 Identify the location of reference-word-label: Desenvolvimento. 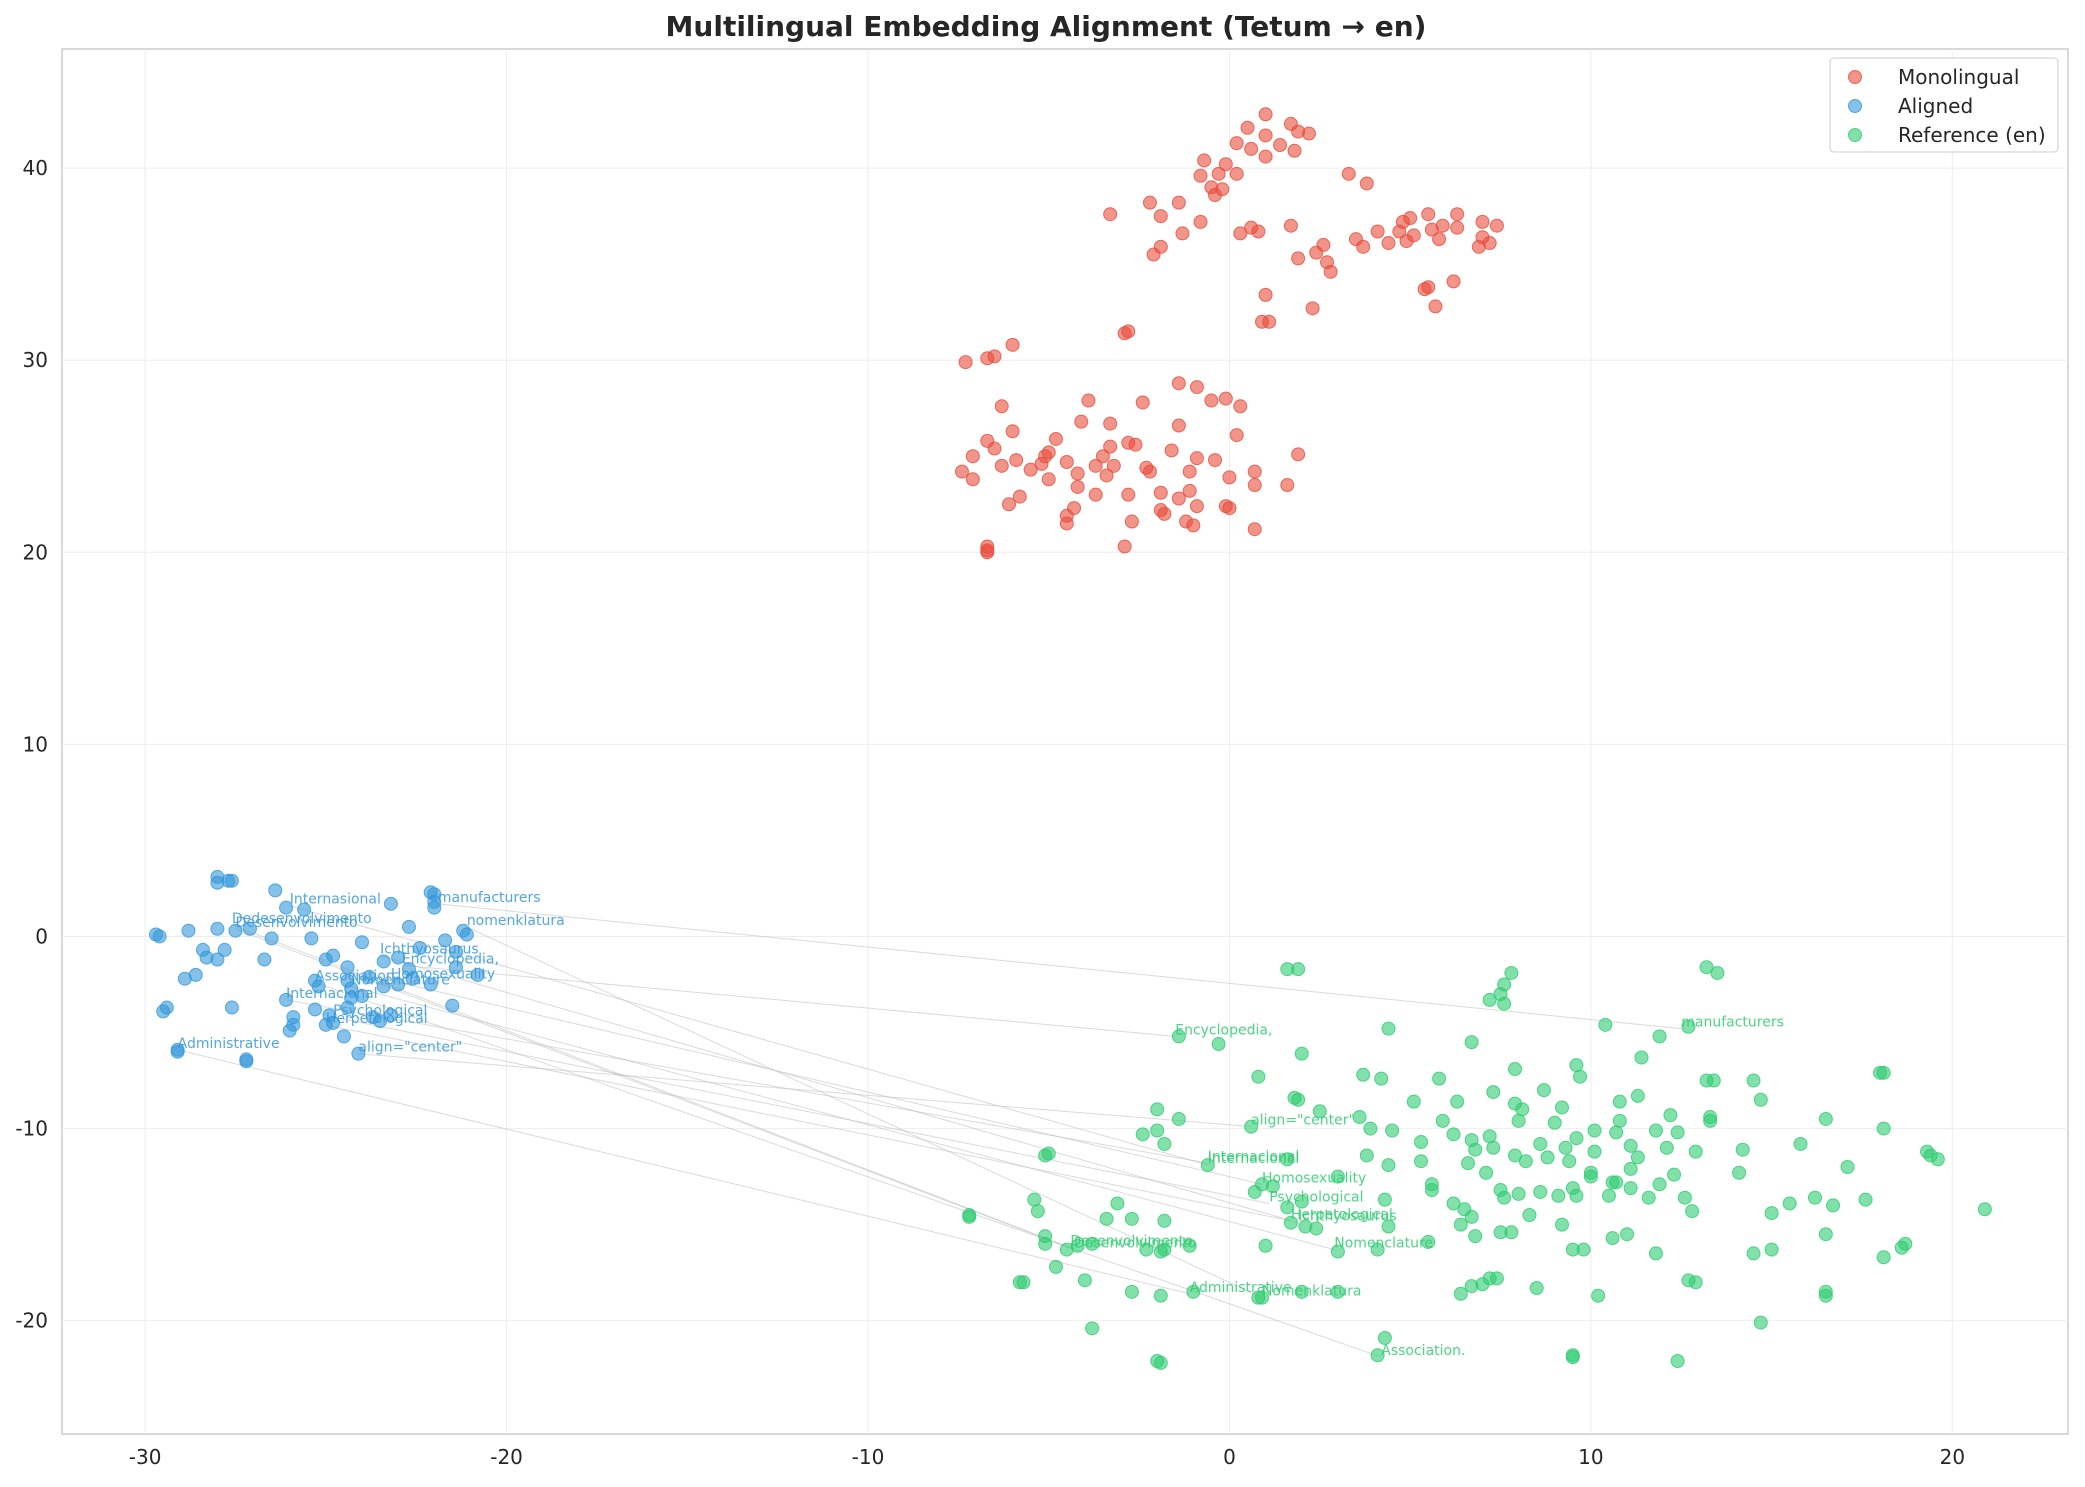
(1135, 1244).